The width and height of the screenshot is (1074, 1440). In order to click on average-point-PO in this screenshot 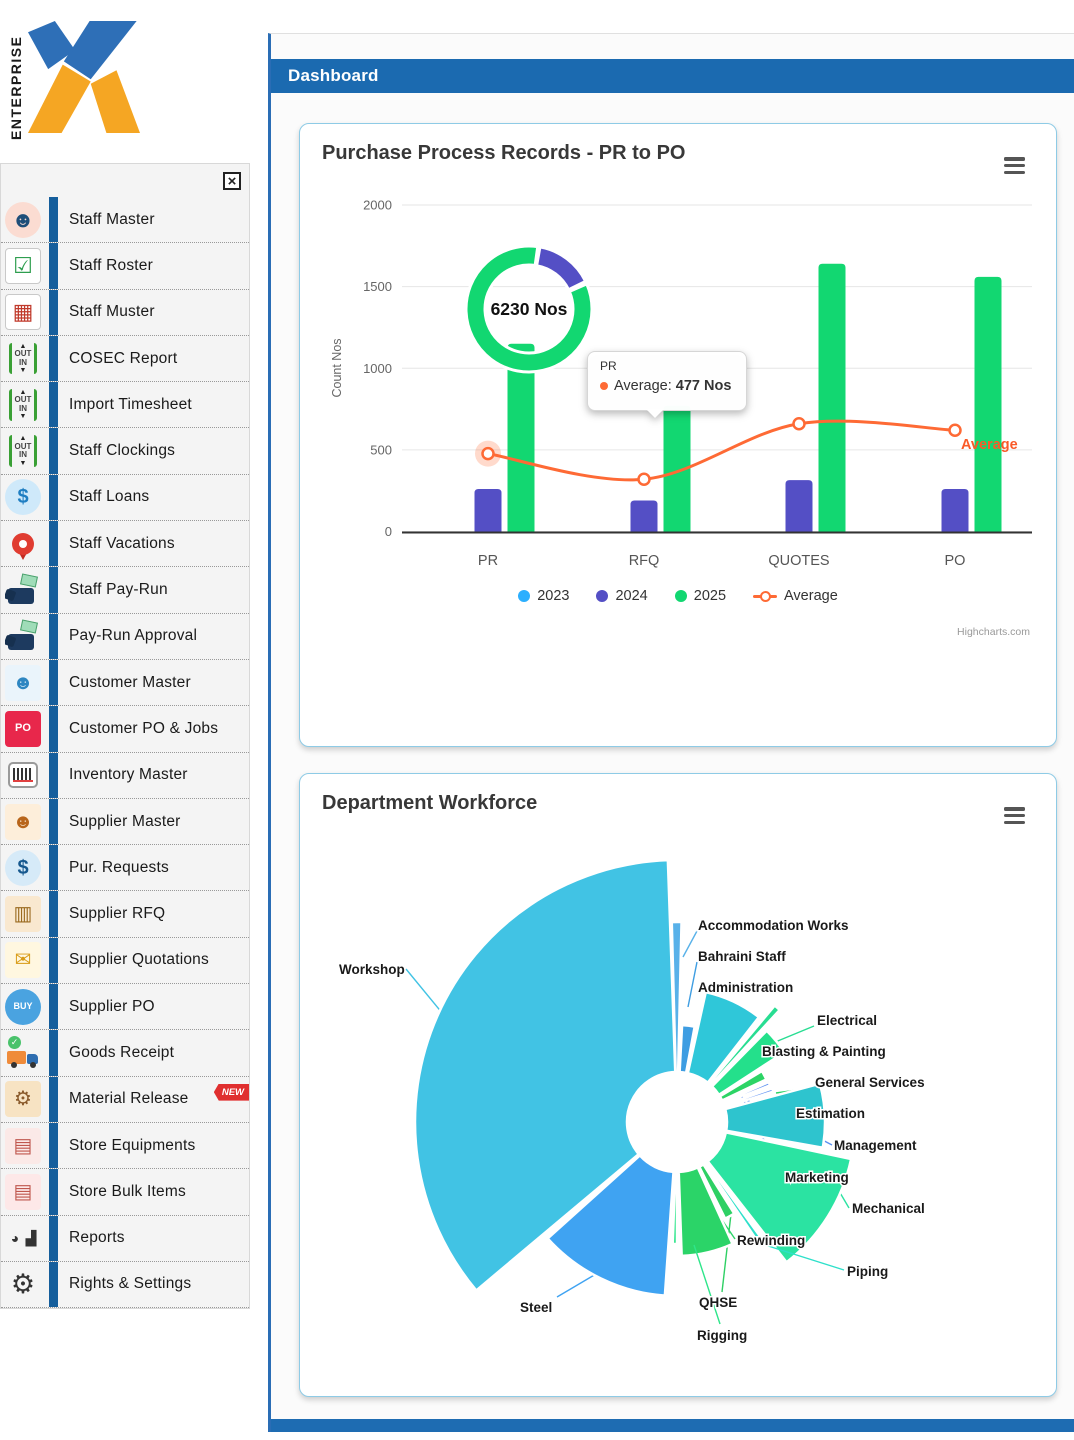, I will do `click(955, 430)`.